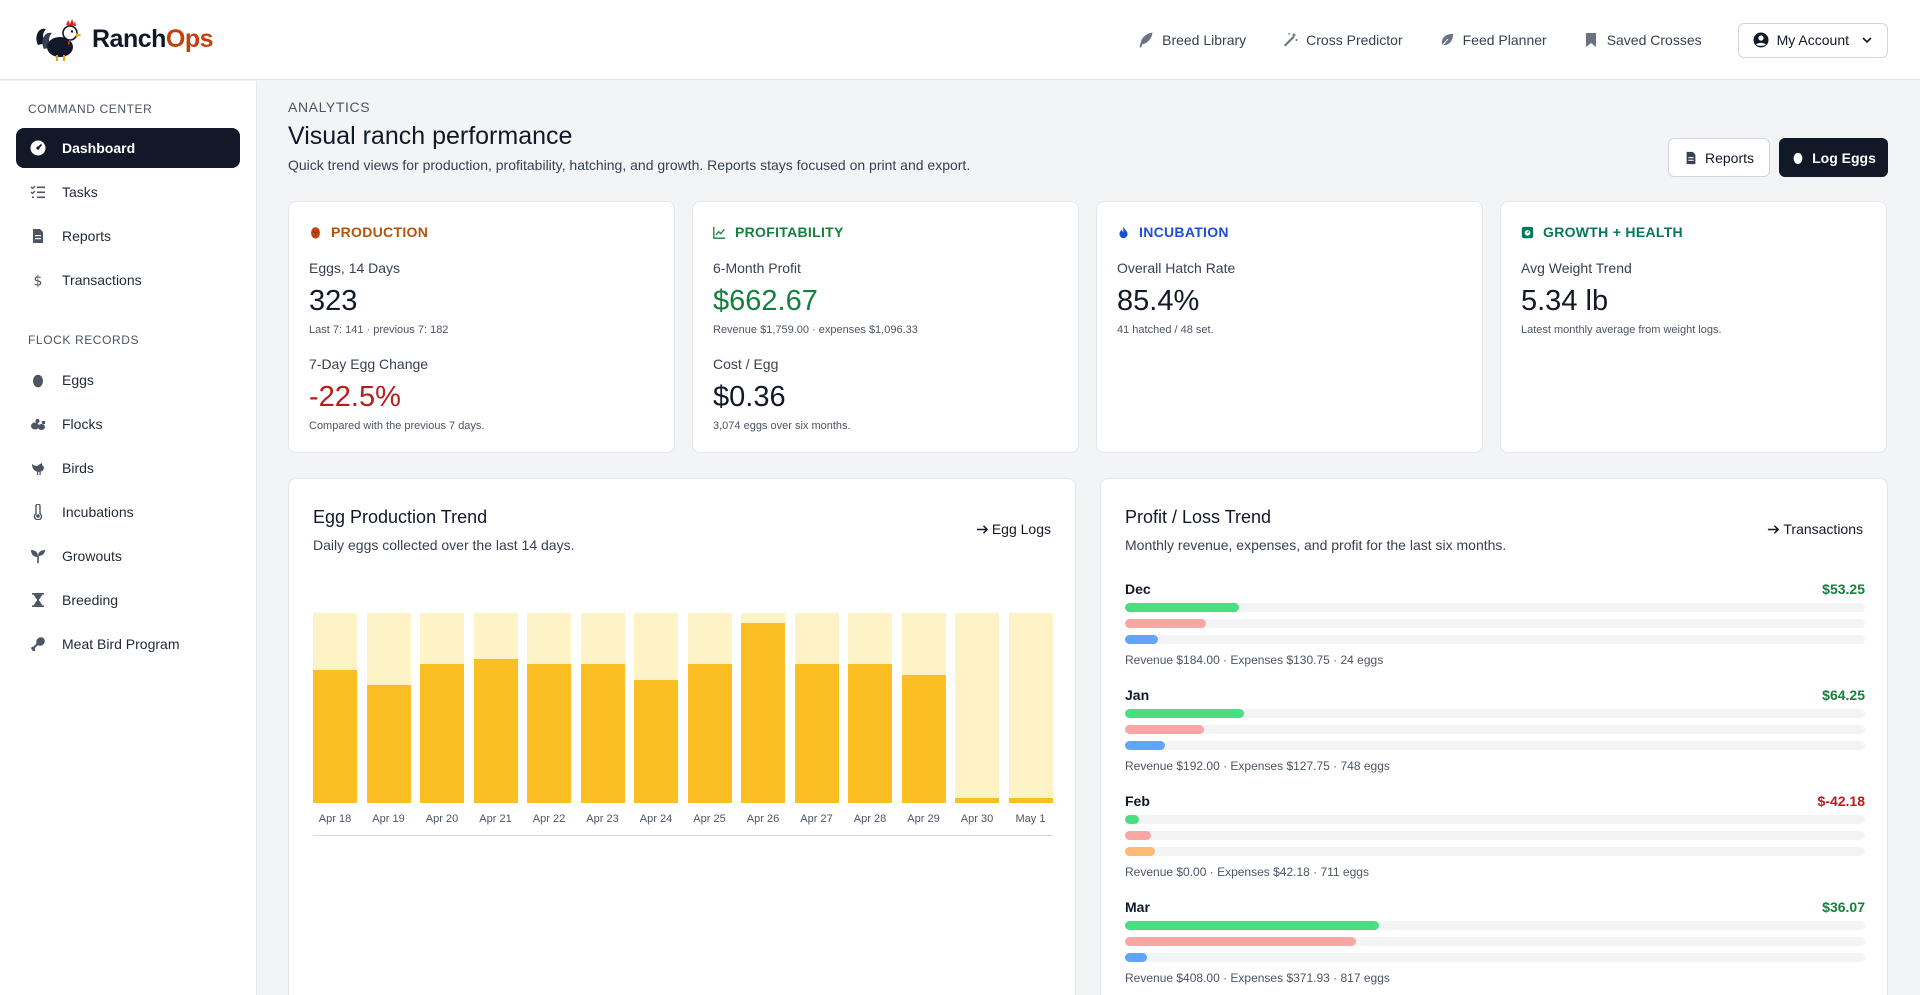 This screenshot has width=1920, height=995. Describe the element at coordinates (1176, 268) in the screenshot. I see `kpi-incubation-label1: Overall Hatch Rate` at that location.